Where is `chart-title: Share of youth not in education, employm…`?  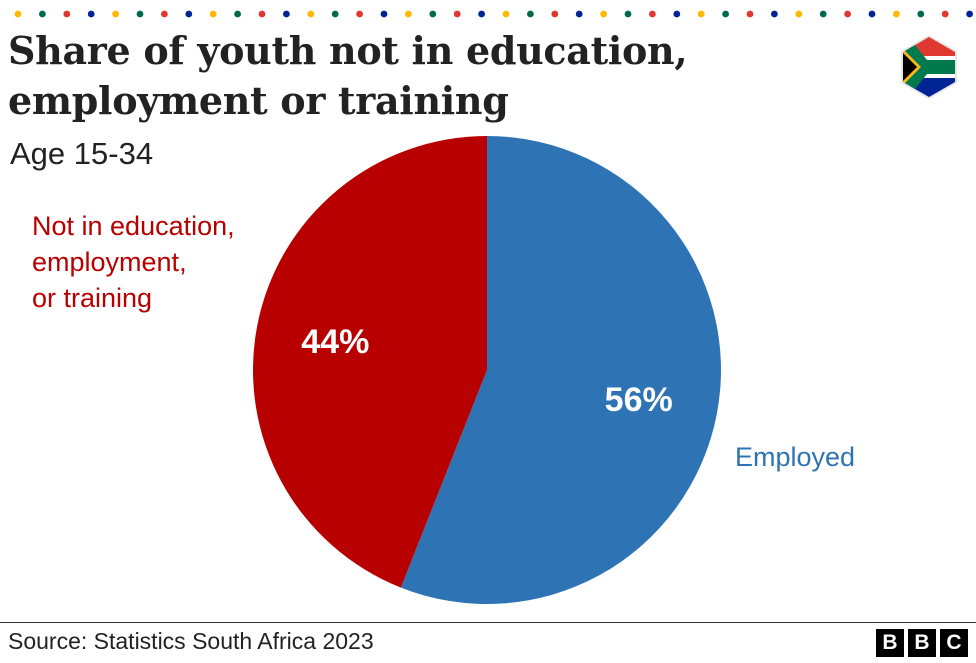 chart-title: Share of youth not in education, employm… is located at coordinates (348, 76).